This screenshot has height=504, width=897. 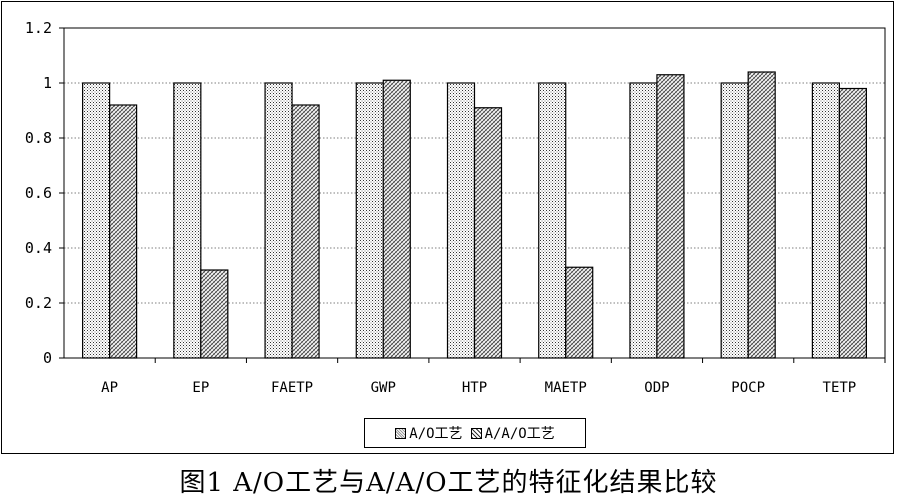 I want to click on x-tick-label-ep: EP, so click(x=200, y=388).